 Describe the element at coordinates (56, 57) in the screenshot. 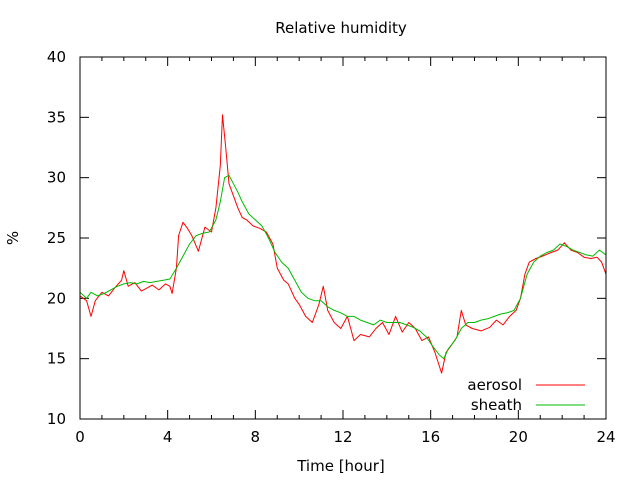

I see `y-tick-label: 40` at that location.